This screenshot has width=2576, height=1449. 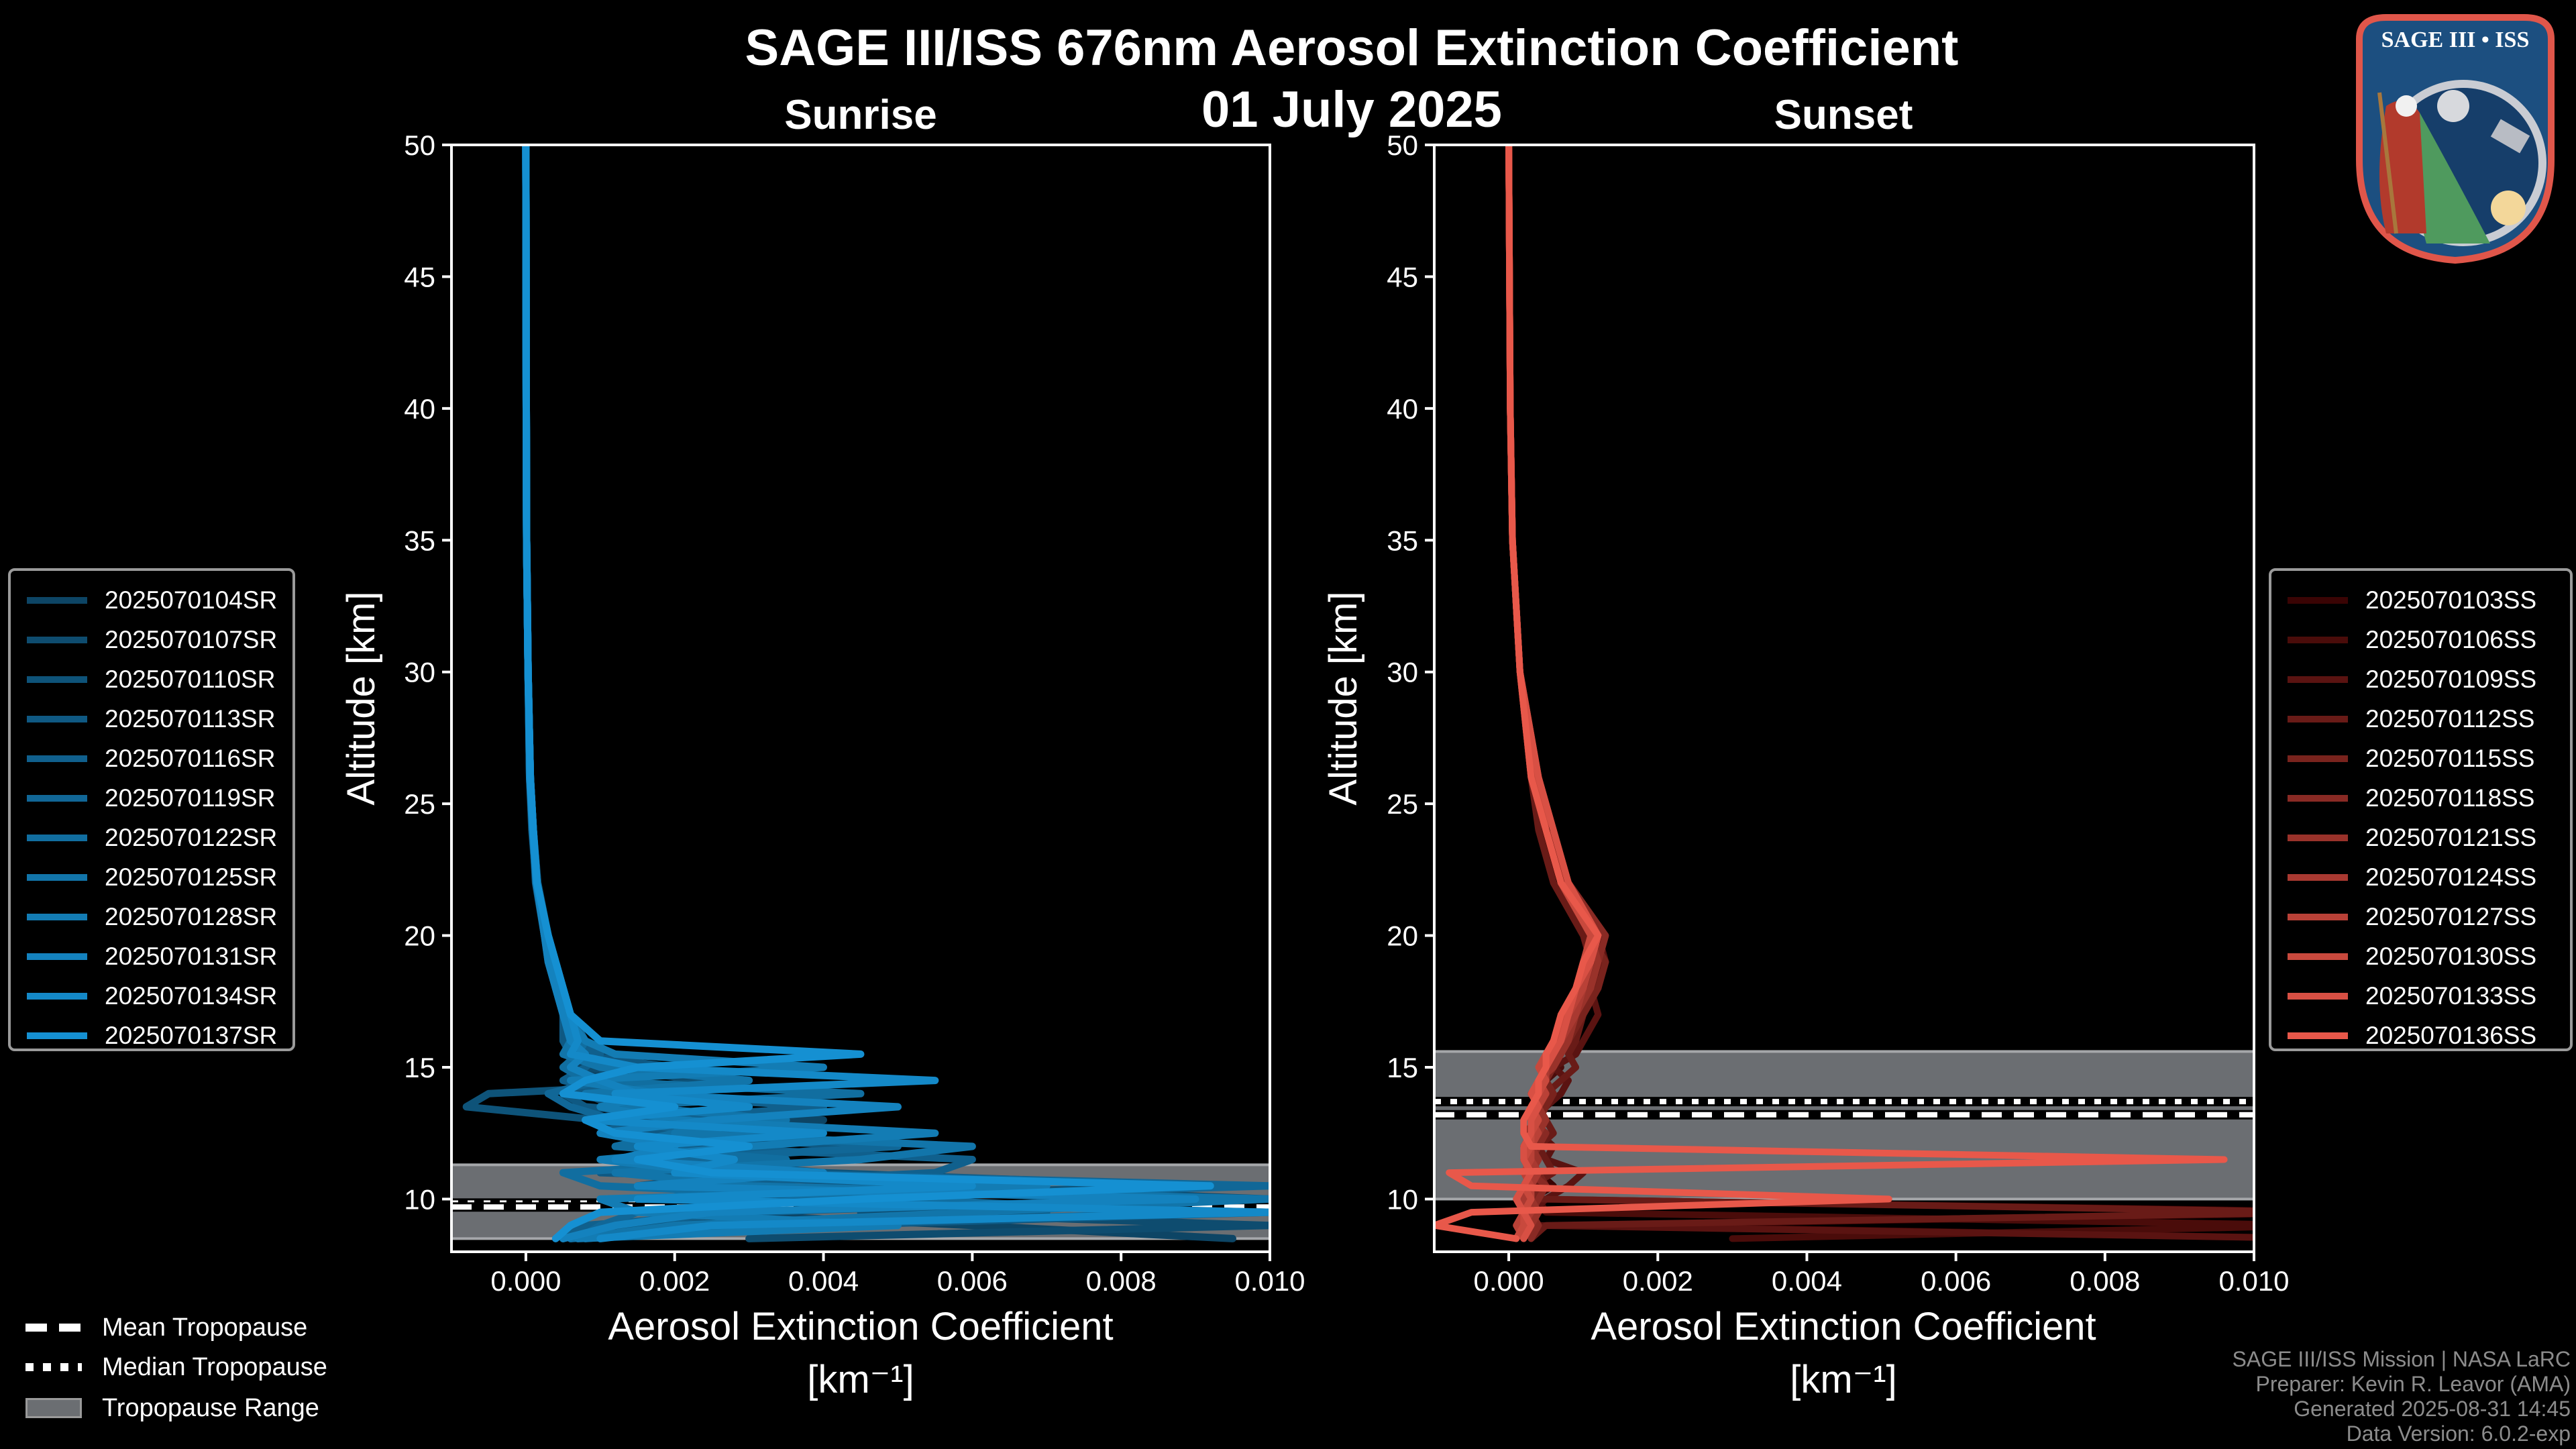 I want to click on legend-label: 2025070127SS, so click(x=2451, y=916).